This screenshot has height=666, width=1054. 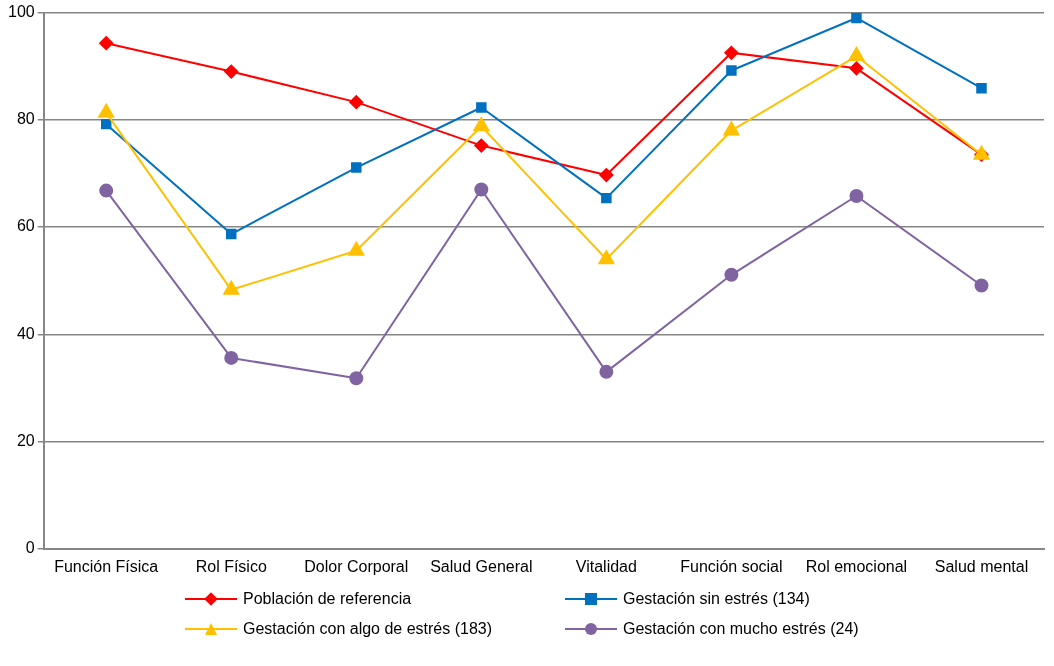 I want to click on x-tick-label: Función Física, so click(x=106, y=566).